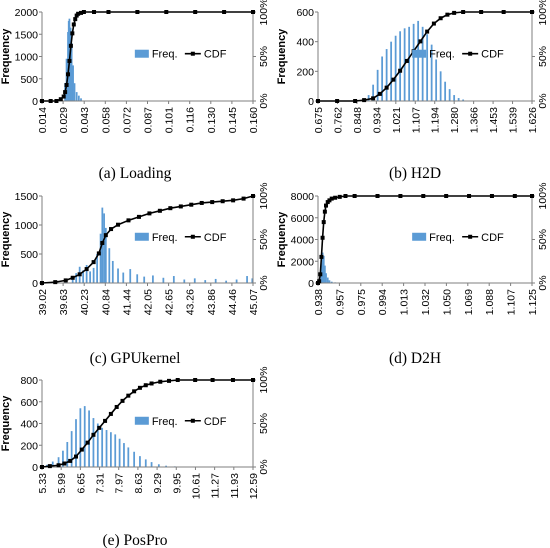 The image size is (550, 548). I want to click on y2-tick-label: 100%, so click(543, 12).